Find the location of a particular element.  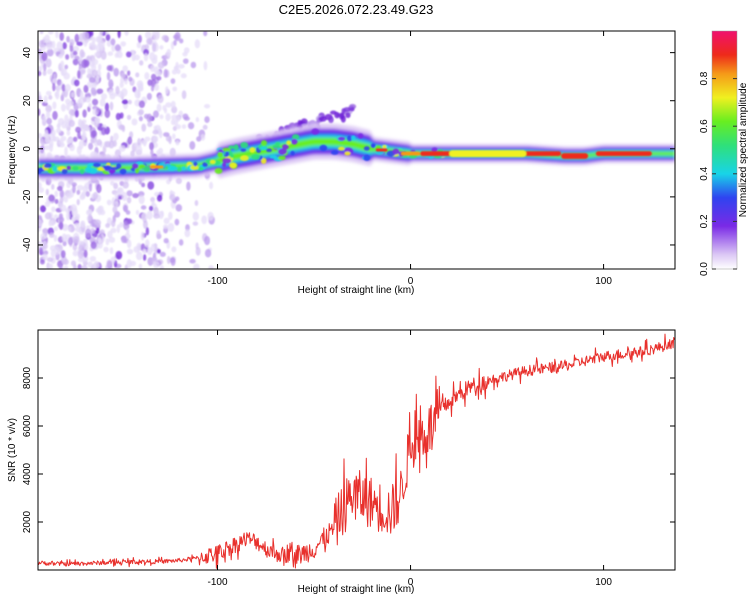

spectrogram-x-tick-label: 100 is located at coordinates (603, 281).